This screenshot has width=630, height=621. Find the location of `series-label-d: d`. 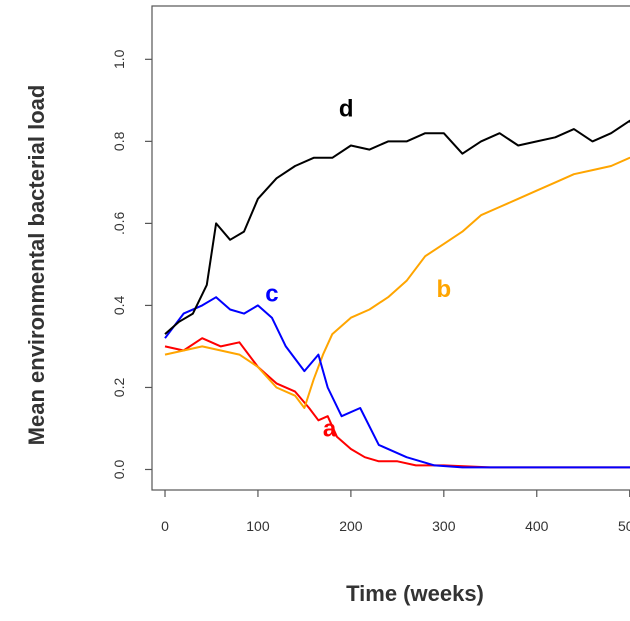

series-label-d: d is located at coordinates (346, 109).